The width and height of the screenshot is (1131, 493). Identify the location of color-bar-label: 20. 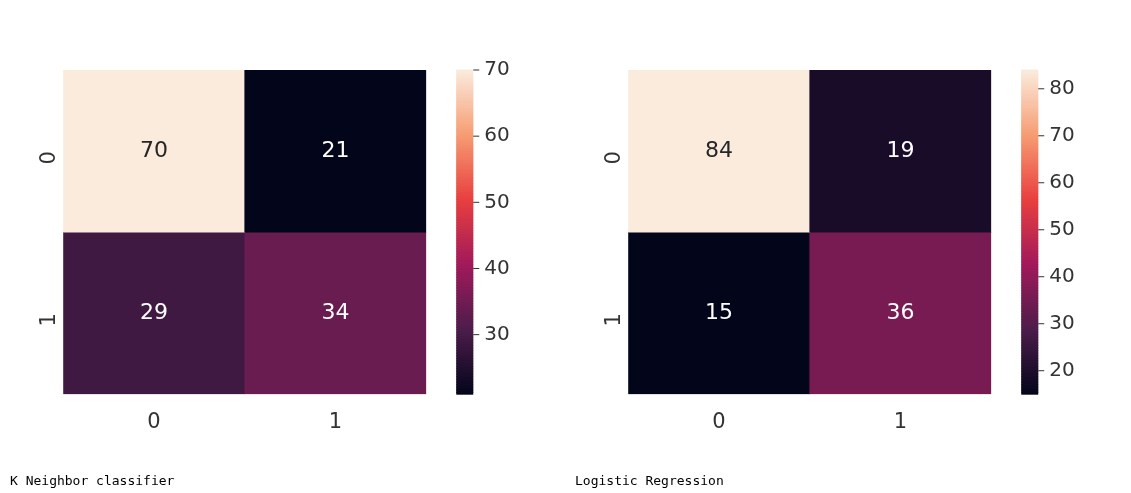
(1062, 368).